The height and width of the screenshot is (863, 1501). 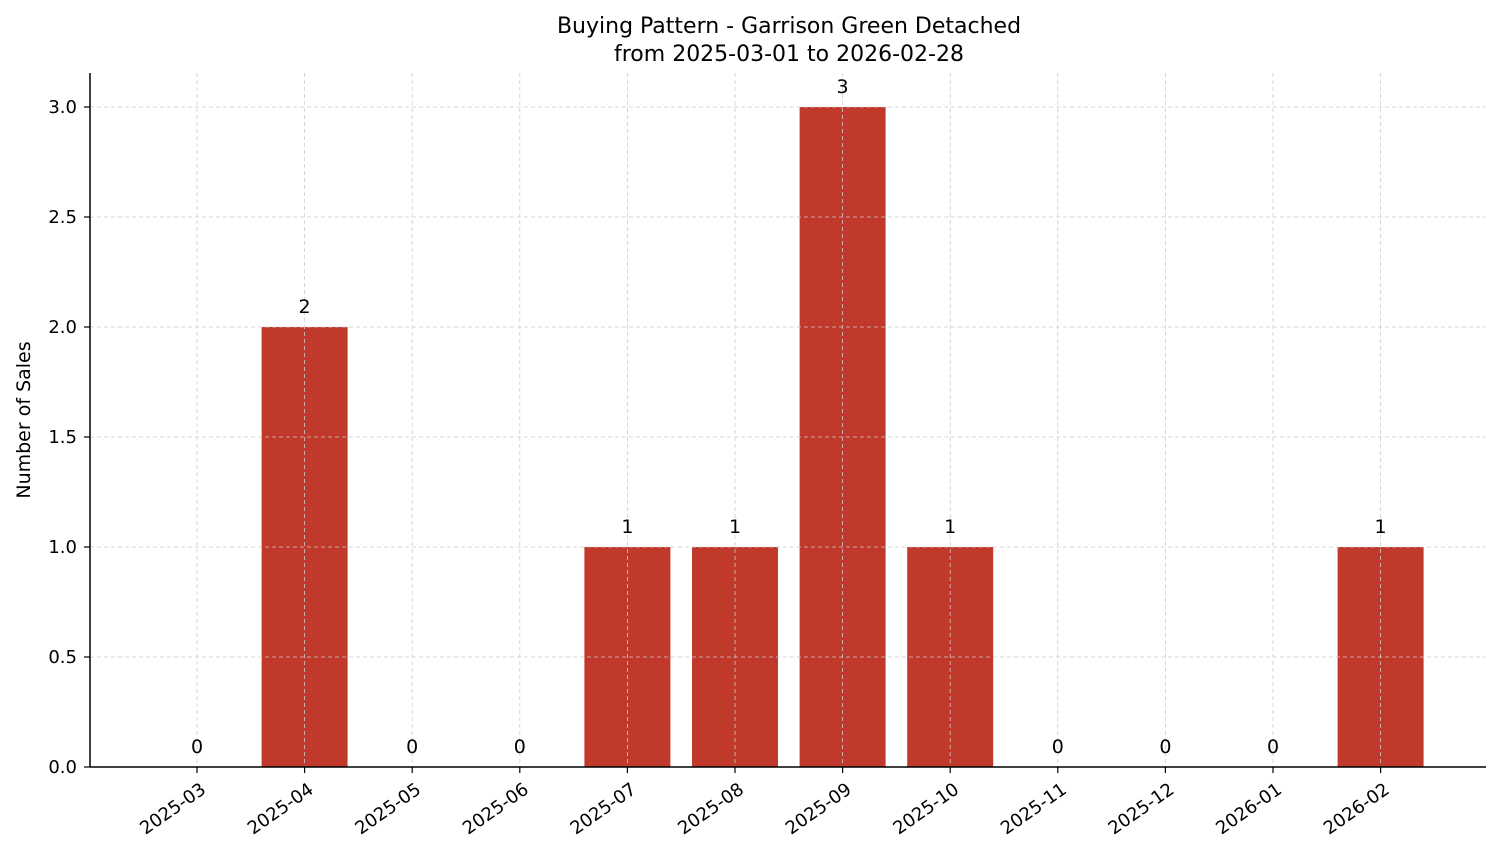 I want to click on y-tick-label: 2.0, so click(x=62, y=327).